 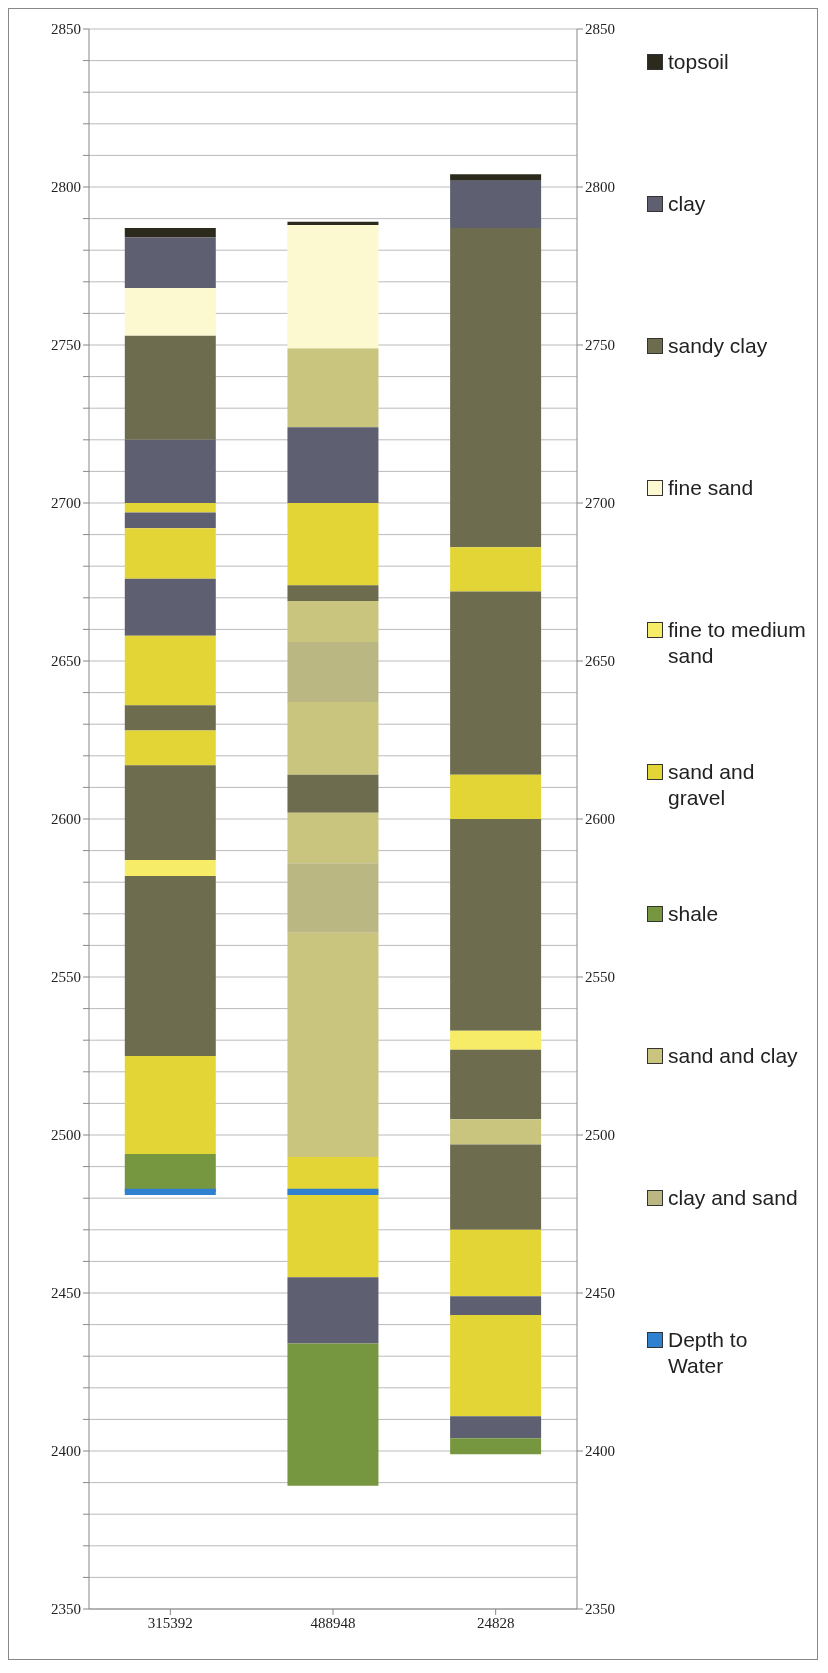 I want to click on y-tick-label: 2650, so click(x=66, y=661).